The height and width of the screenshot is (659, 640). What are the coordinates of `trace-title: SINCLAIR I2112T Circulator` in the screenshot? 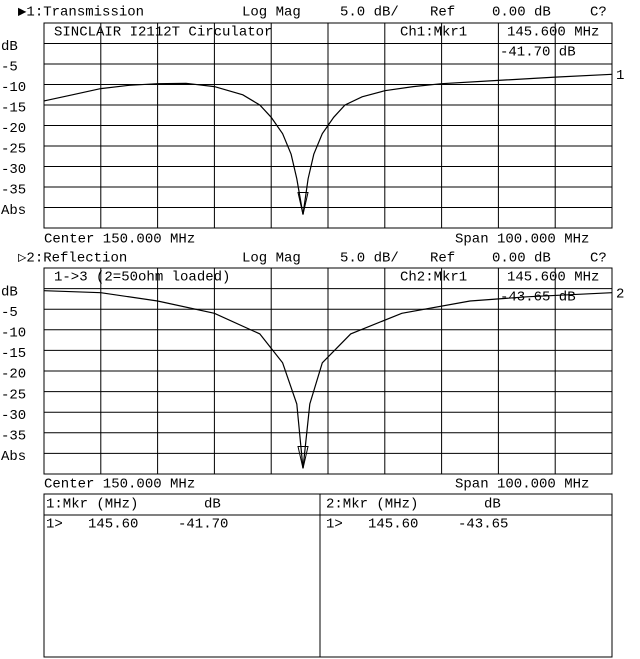 It's located at (163, 33).